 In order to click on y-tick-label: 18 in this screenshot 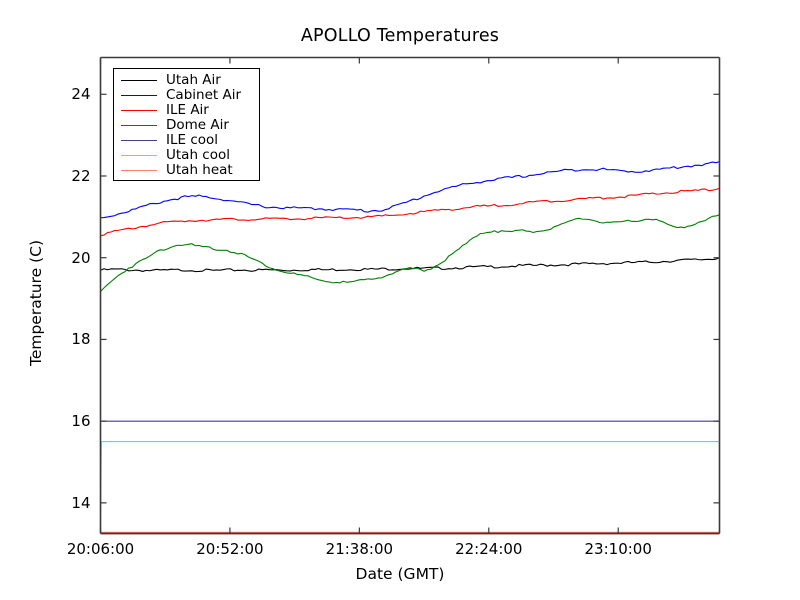, I will do `click(81, 339)`.